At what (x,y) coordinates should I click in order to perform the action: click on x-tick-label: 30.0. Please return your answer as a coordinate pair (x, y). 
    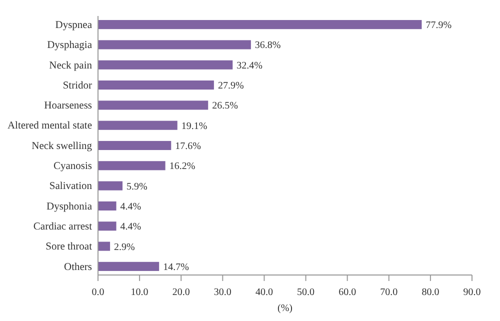
    Looking at the image, I should click on (223, 292).